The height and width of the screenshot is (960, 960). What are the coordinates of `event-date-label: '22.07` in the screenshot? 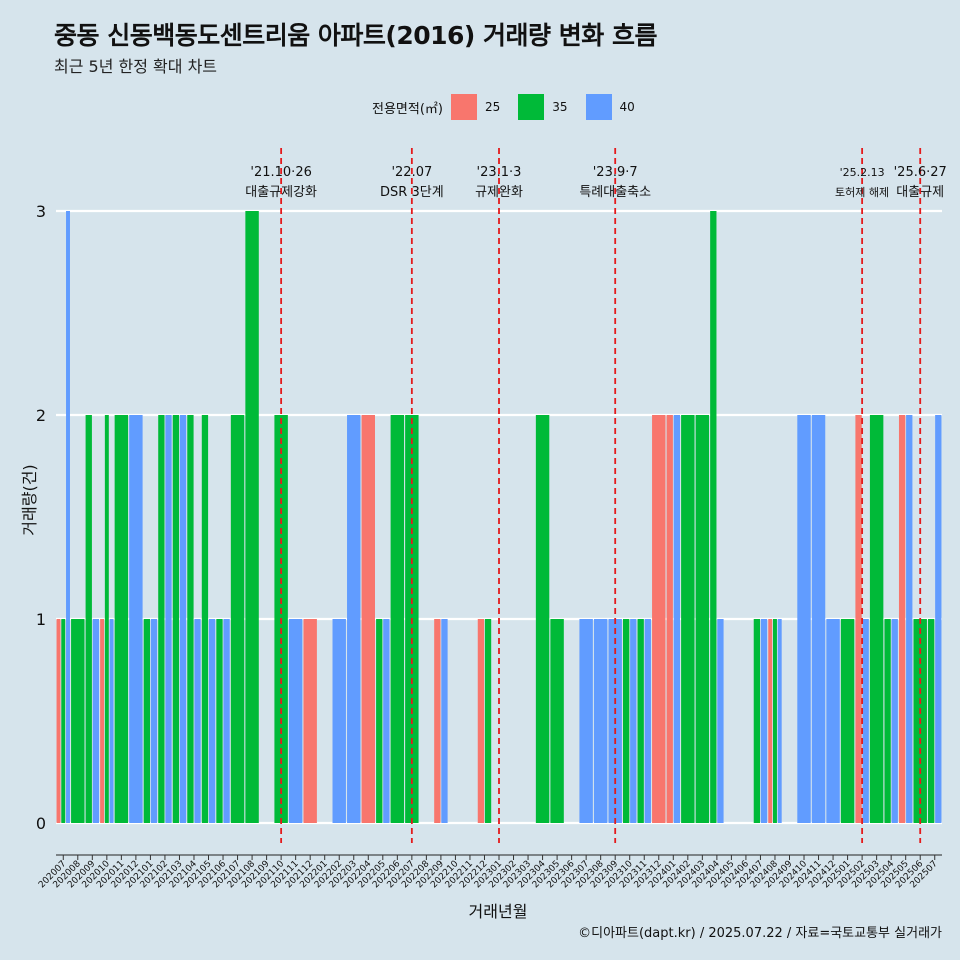 It's located at (411, 172).